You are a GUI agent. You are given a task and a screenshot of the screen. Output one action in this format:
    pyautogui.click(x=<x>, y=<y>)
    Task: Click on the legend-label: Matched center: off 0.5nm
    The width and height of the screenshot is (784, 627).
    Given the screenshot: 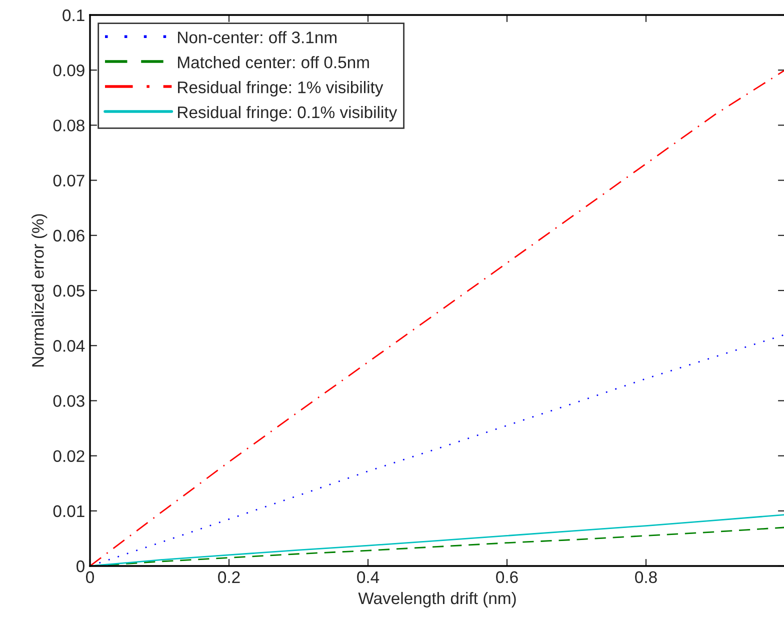 What is the action you would take?
    pyautogui.click(x=273, y=62)
    